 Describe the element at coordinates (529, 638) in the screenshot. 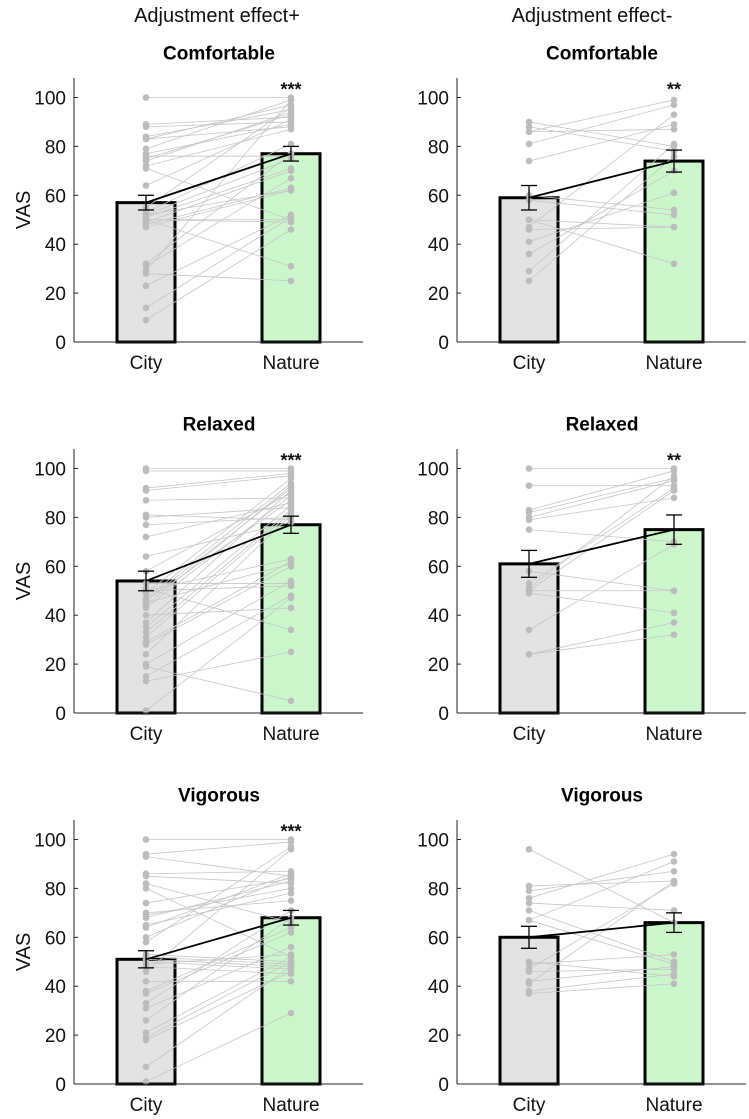

I see `city-bar` at that location.